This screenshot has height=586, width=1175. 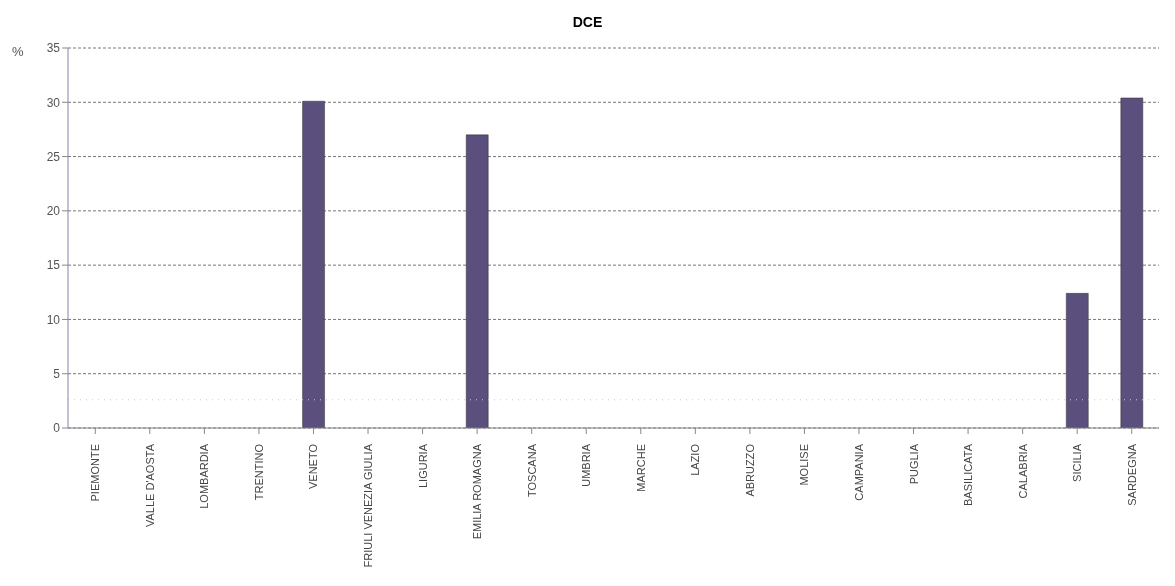 I want to click on x-tick-label: SARDEGNA, so click(x=1131, y=474).